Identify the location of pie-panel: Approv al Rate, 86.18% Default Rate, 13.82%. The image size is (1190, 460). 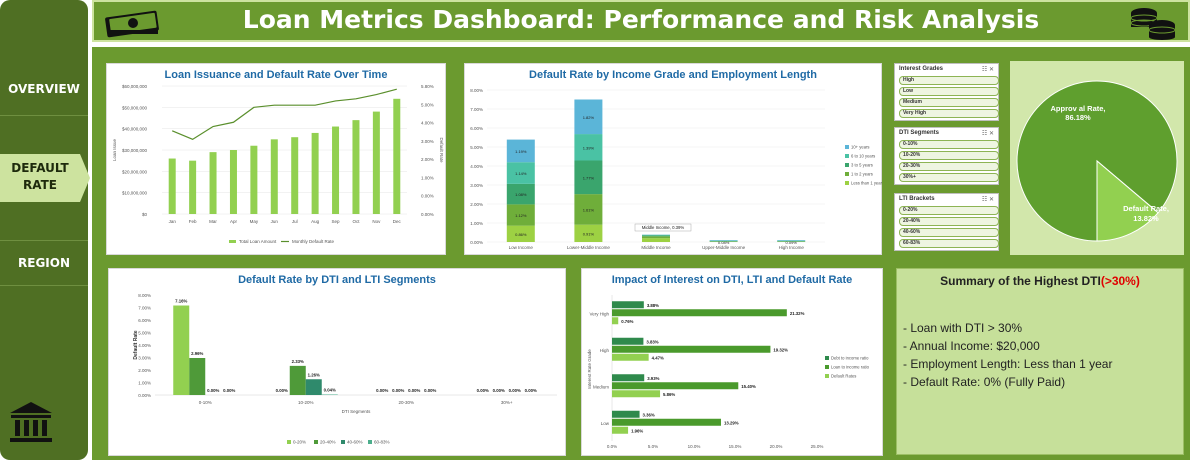
(1097, 158).